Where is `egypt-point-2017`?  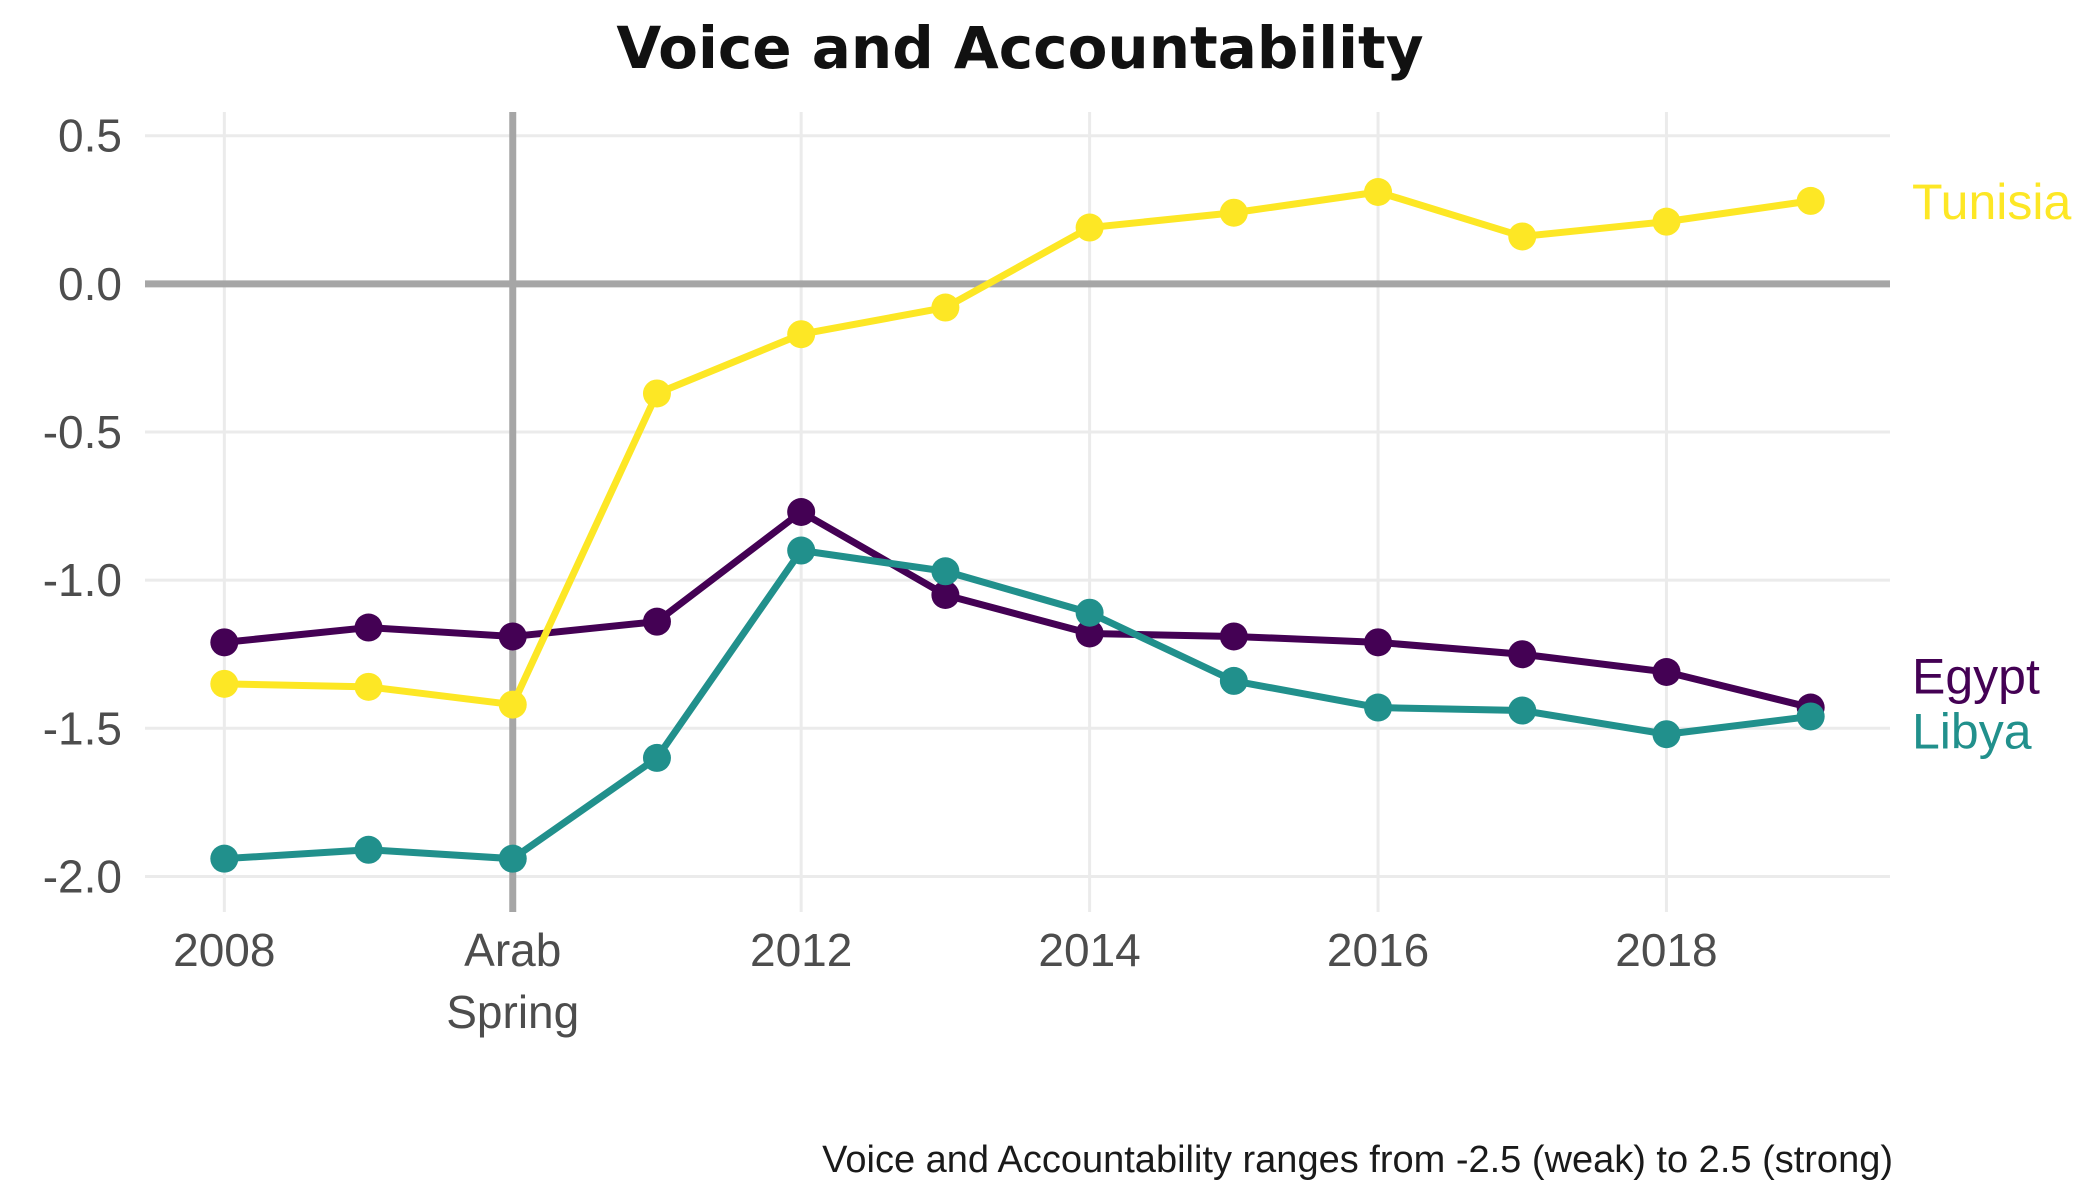 egypt-point-2017 is located at coordinates (1522, 654).